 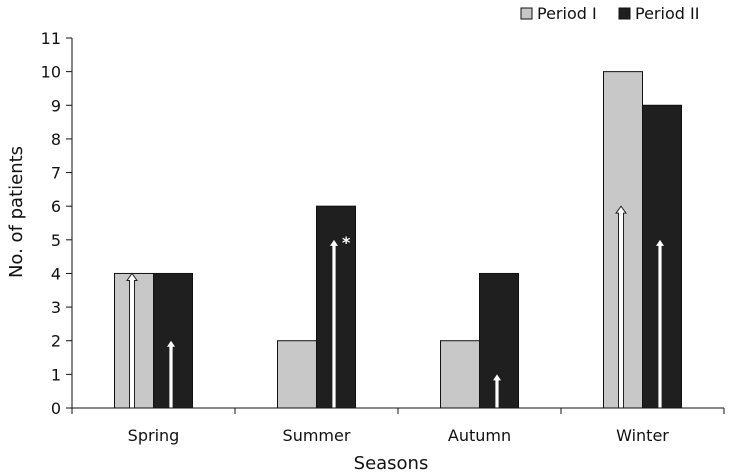 What do you see at coordinates (56, 139) in the screenshot?
I see `y-tick-label: 8` at bounding box center [56, 139].